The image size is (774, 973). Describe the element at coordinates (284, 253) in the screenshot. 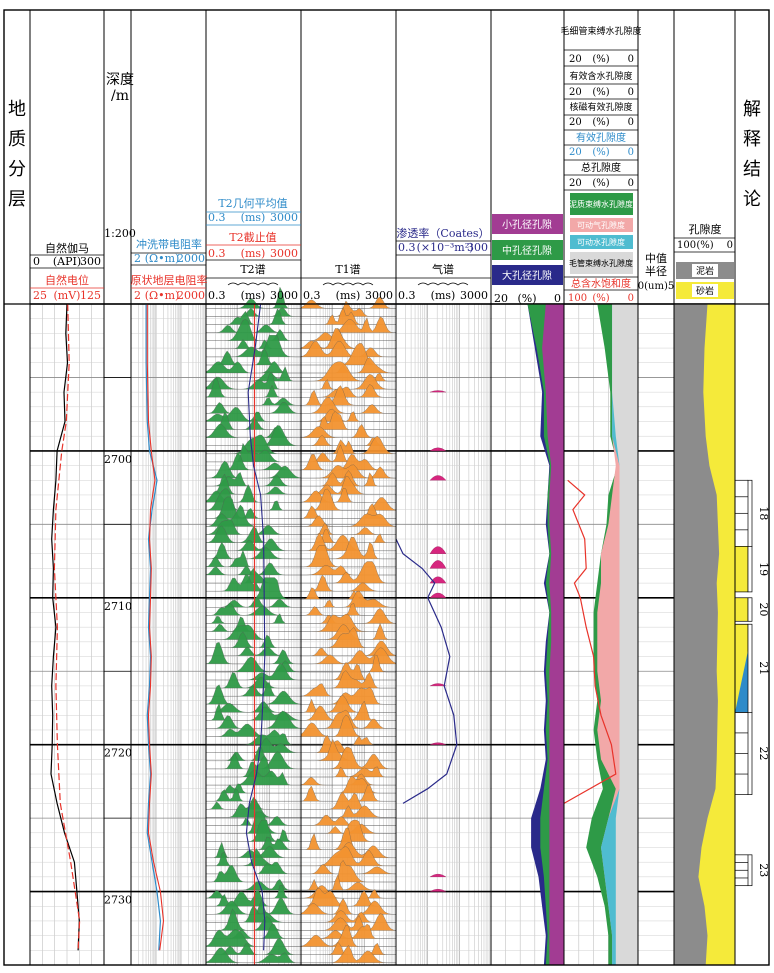

I see `t2cut-max: 3000` at that location.